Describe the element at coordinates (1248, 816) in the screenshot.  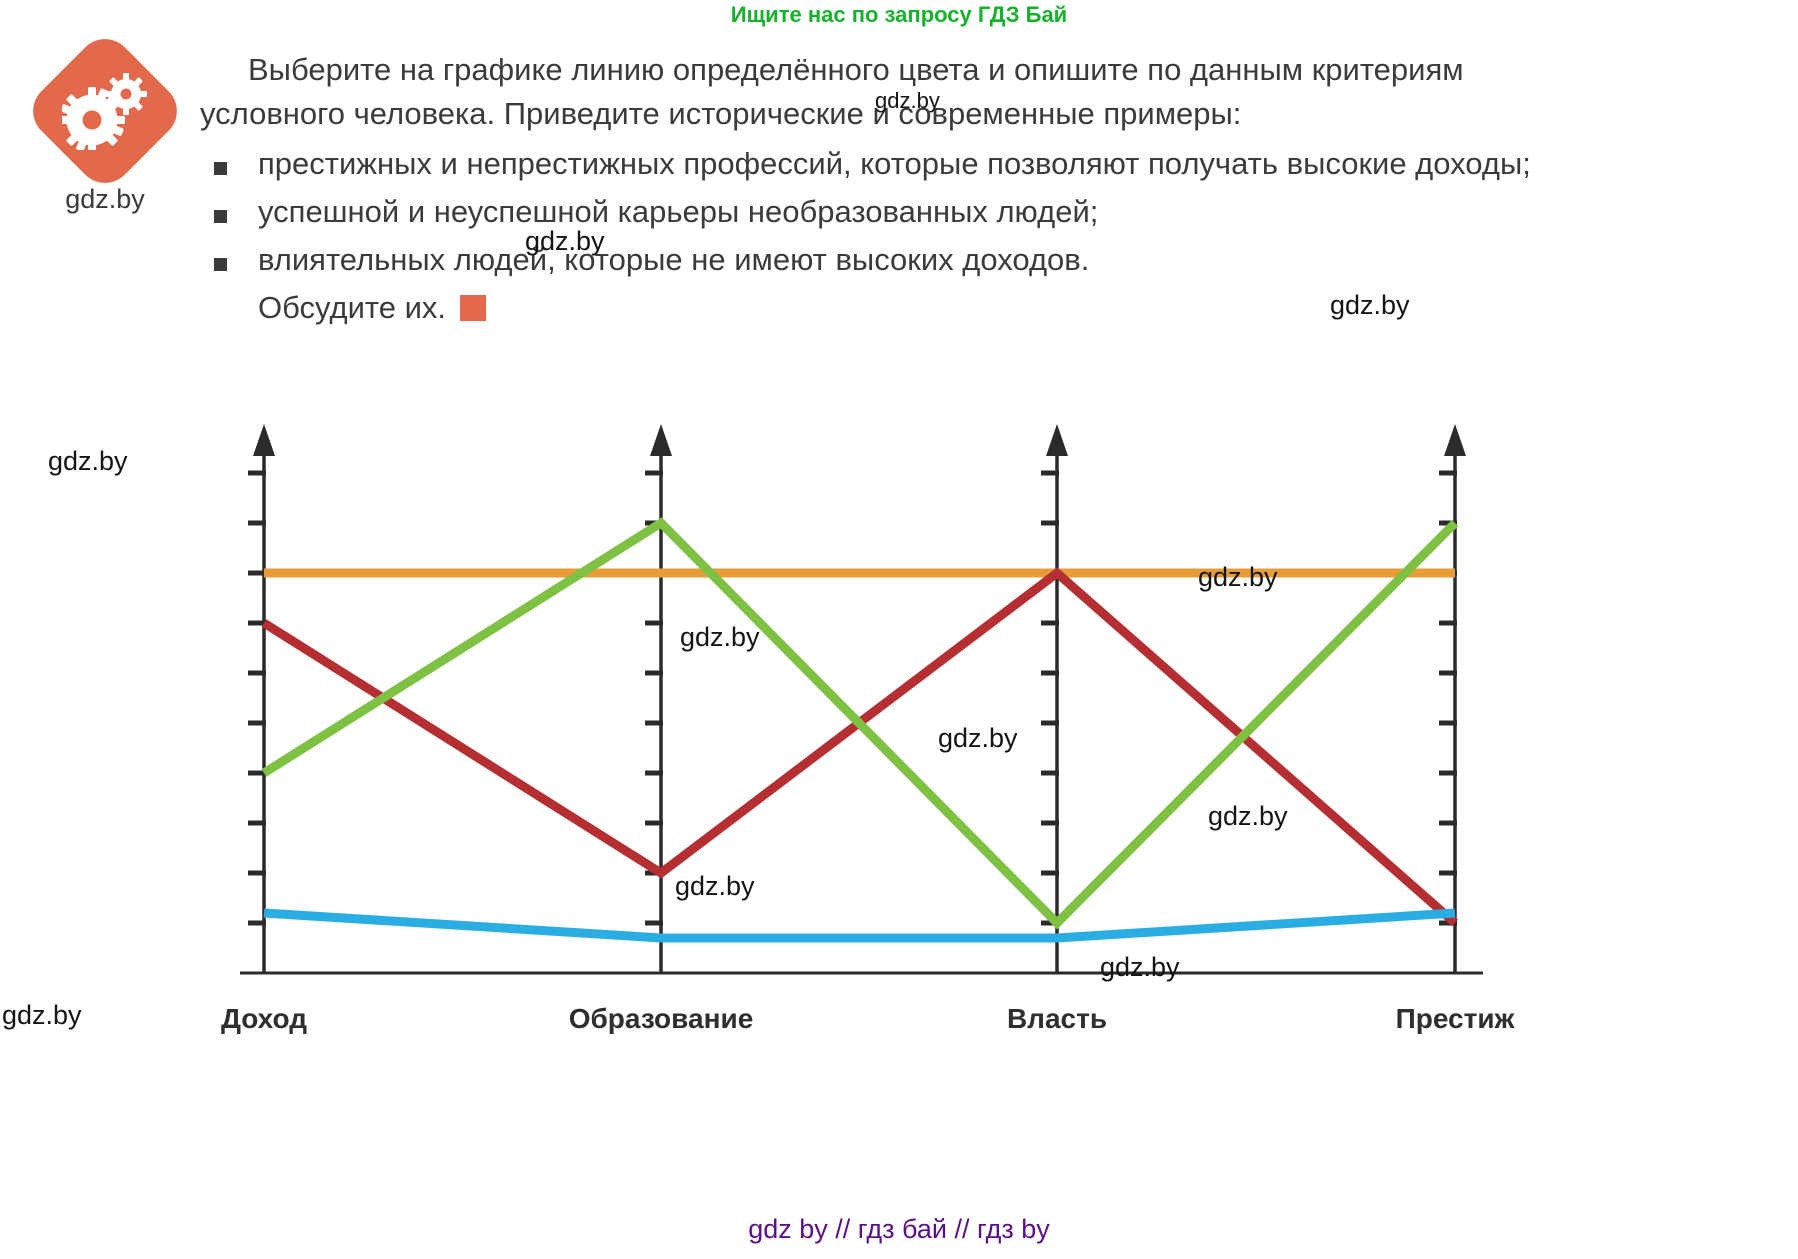
I see `watermark-8: gdz.by` at that location.